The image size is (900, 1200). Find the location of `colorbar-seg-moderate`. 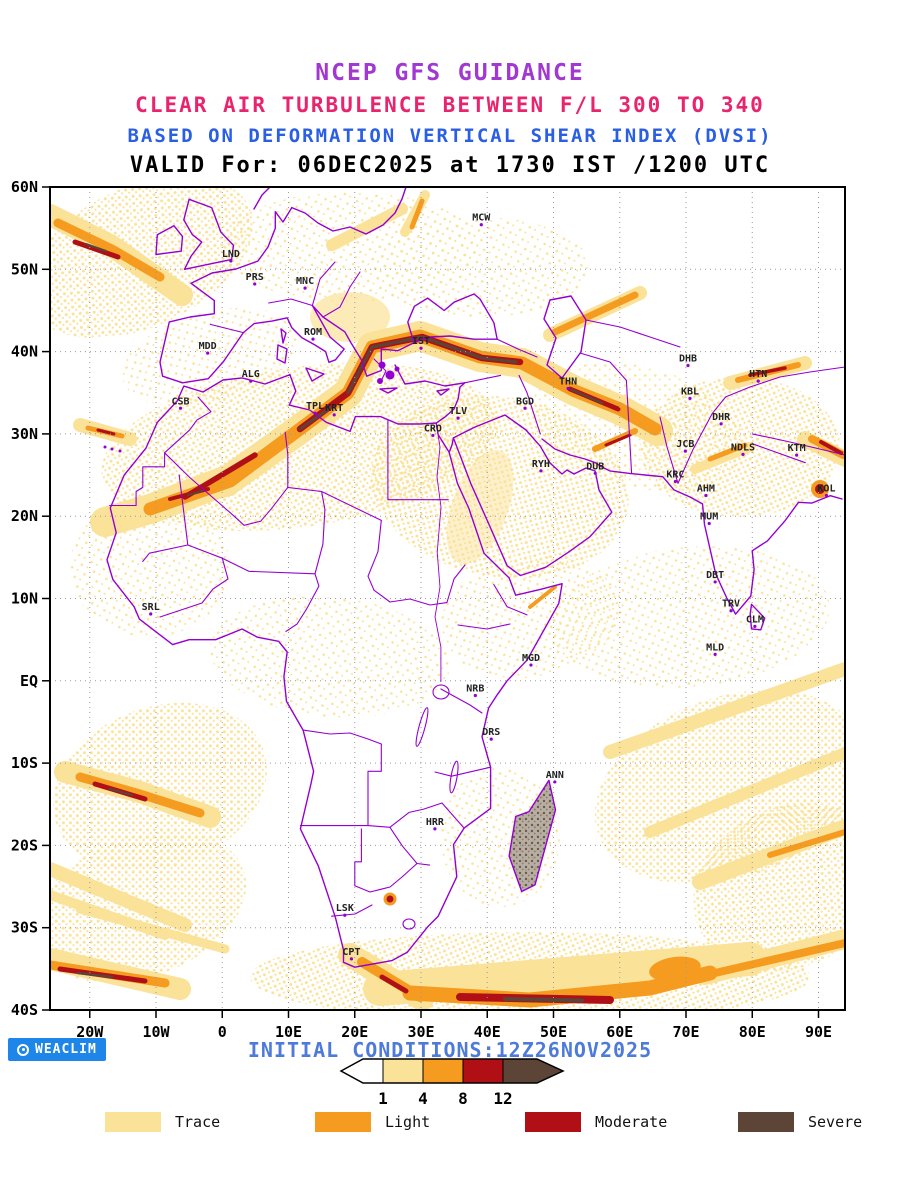

colorbar-seg-moderate is located at coordinates (483, 1071).